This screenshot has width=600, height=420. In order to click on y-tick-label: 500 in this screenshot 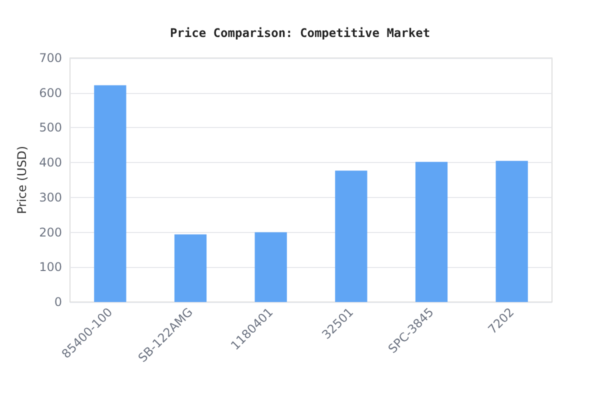, I will do `click(50, 127)`.